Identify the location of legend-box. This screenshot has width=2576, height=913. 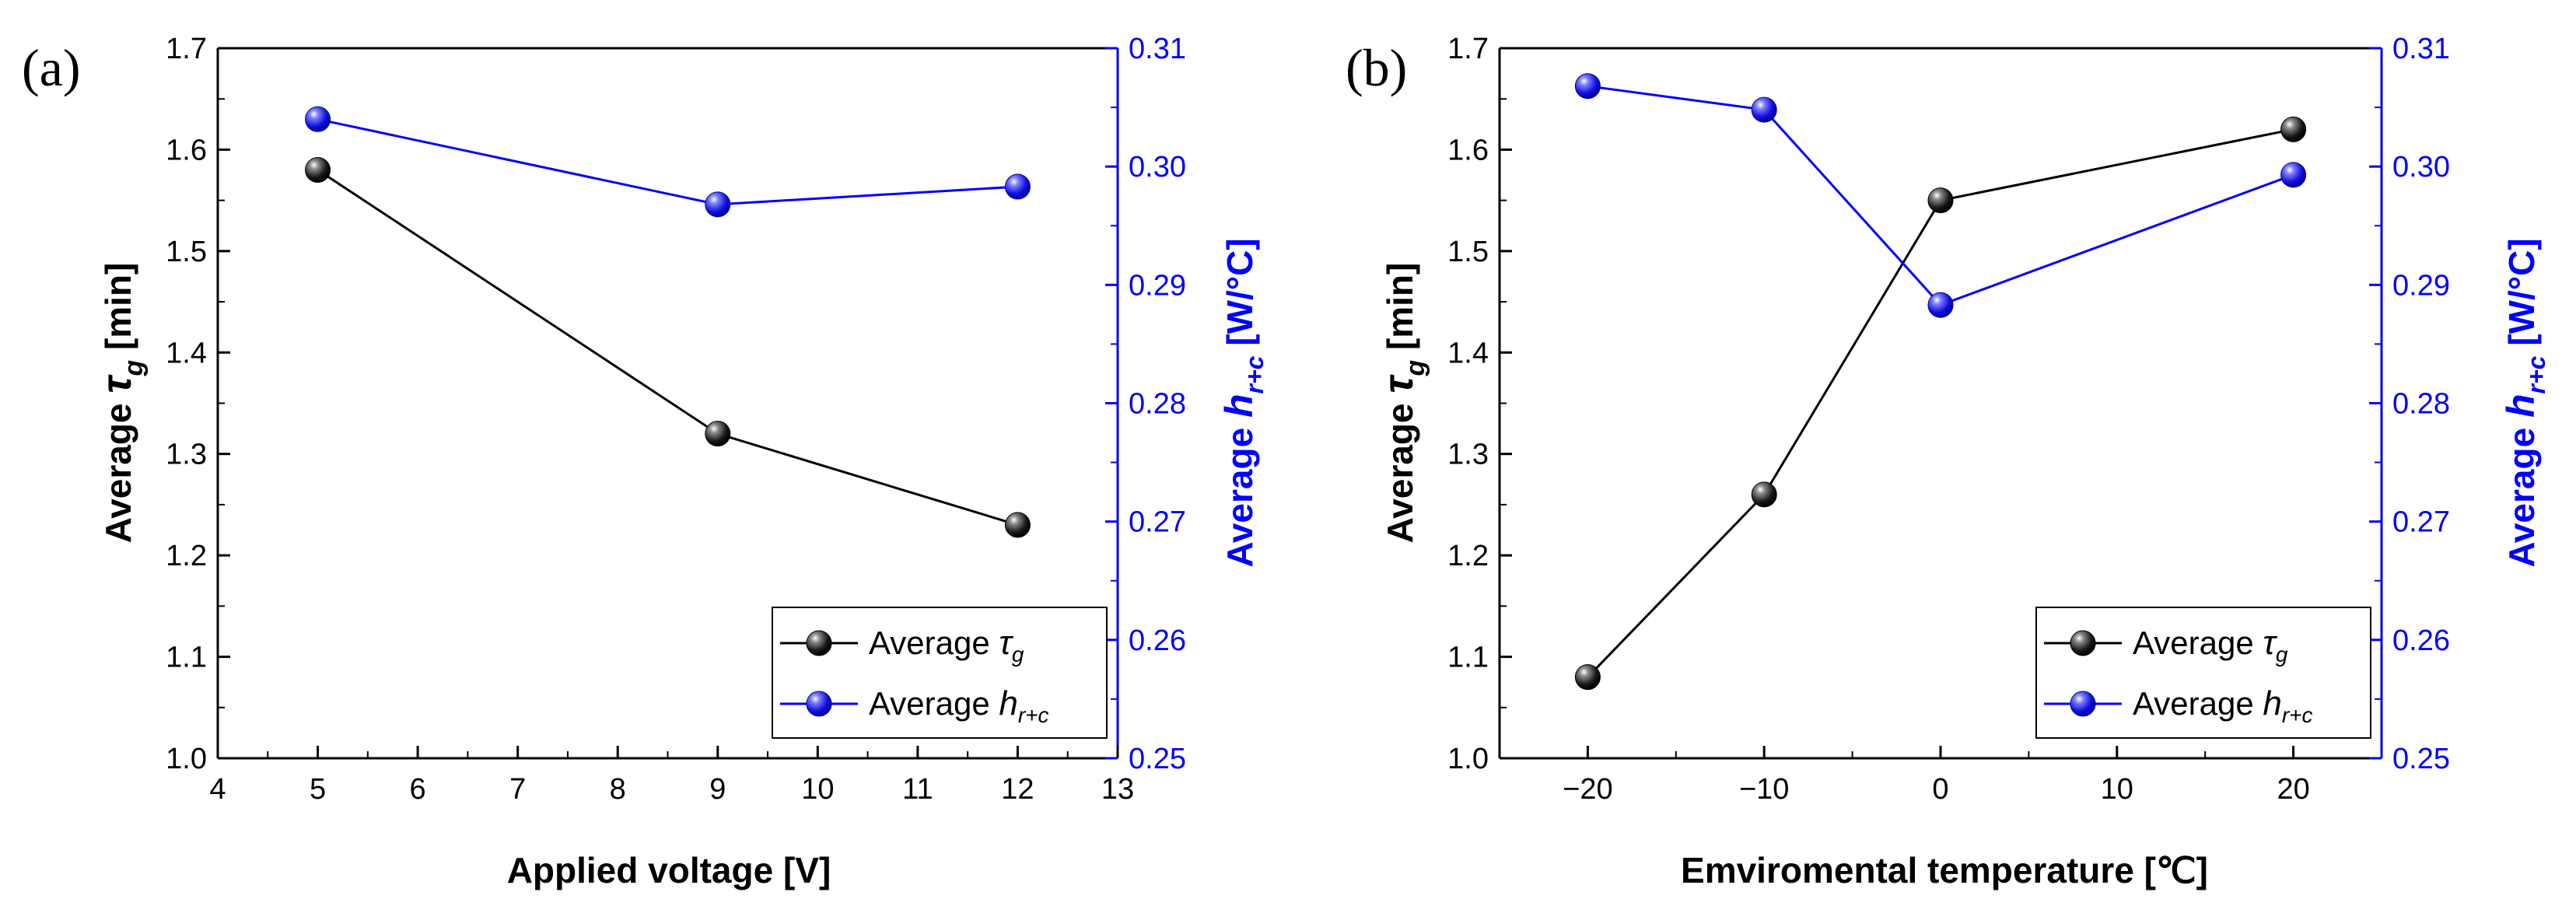
(940, 673).